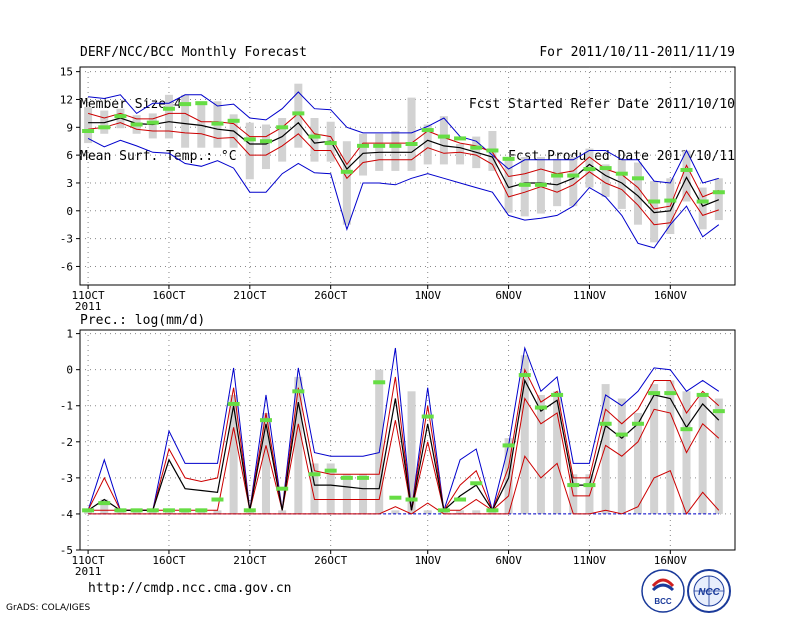  I want to click on y-tick-label: -3, so click(66, 478).